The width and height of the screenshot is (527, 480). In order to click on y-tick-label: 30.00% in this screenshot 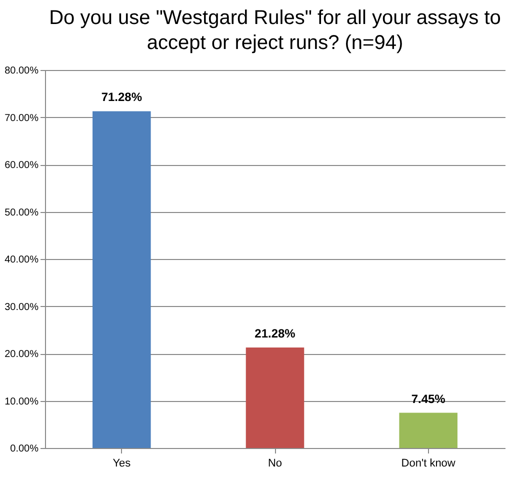, I will do `click(21, 307)`.